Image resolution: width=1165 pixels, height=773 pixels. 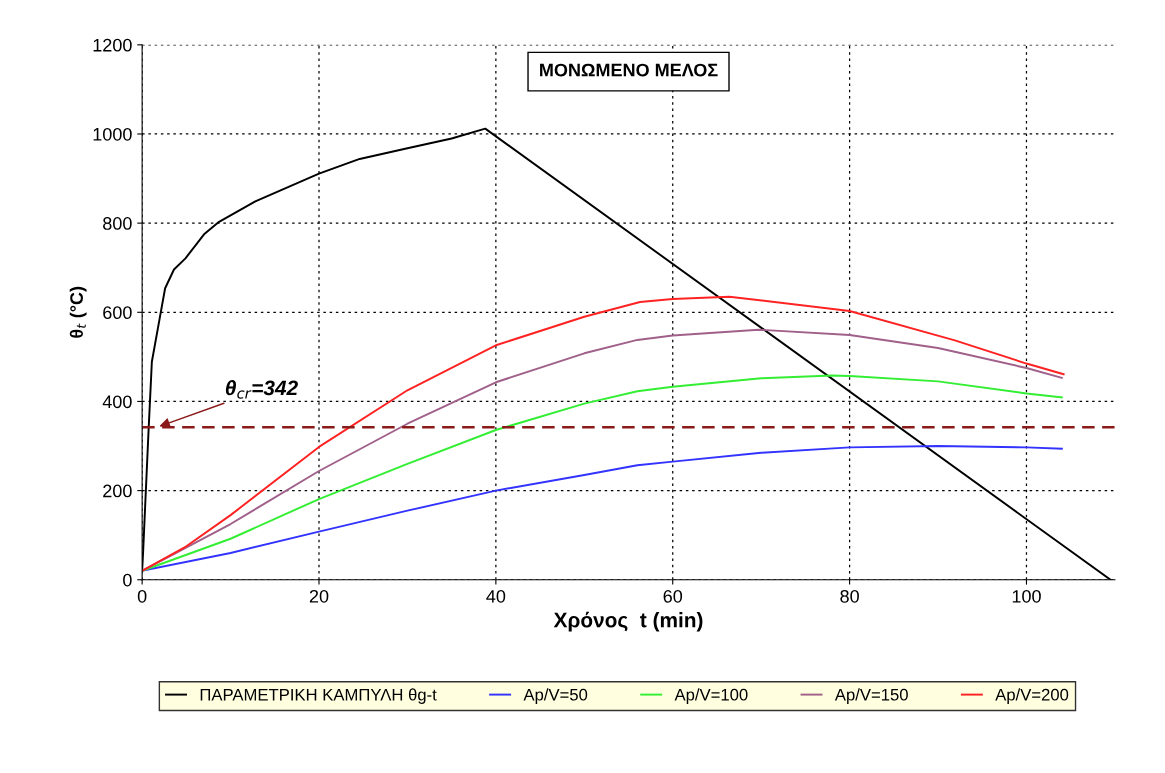 I want to click on legend-label: Ap/V=50, so click(x=555, y=696).